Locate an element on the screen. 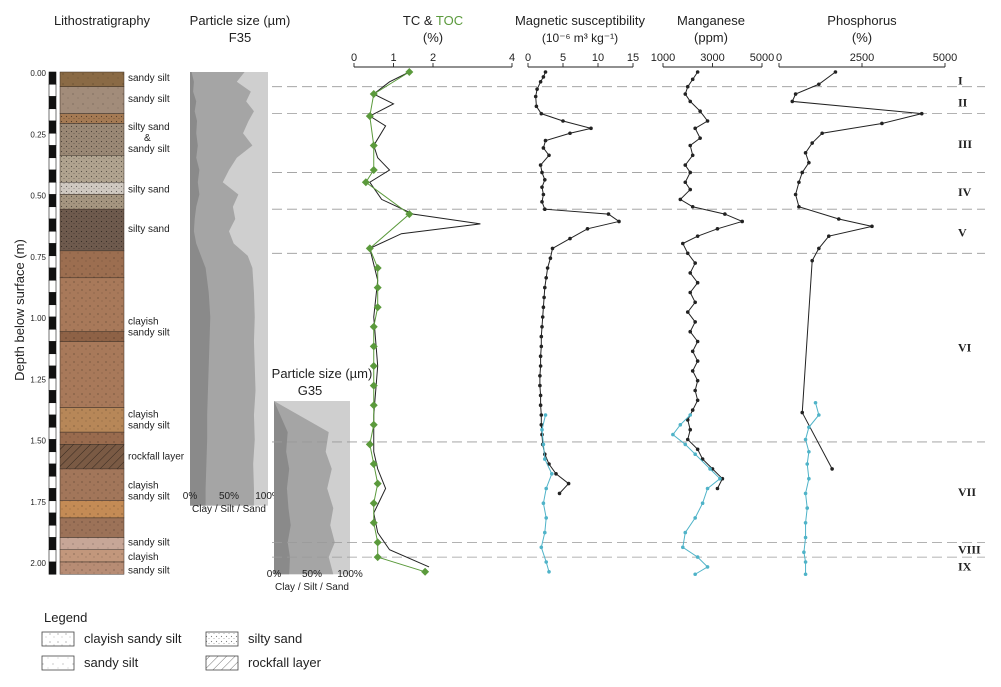  depth-tick-1: 0.25 is located at coordinates (38, 134).